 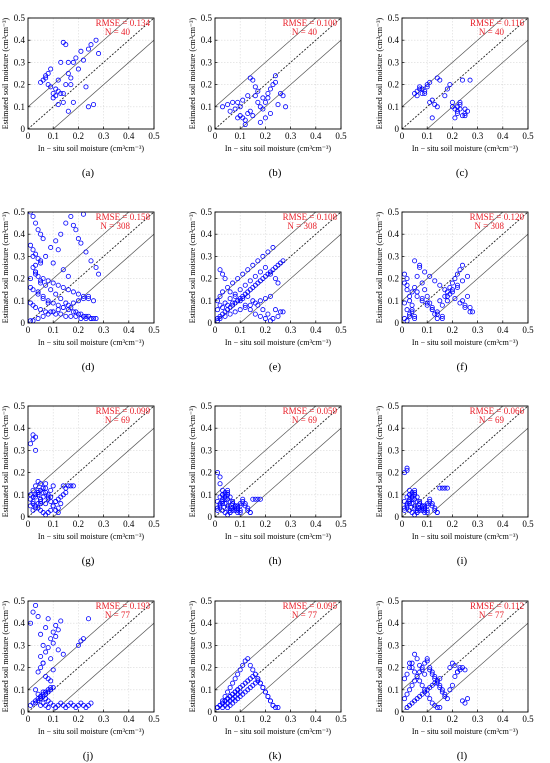 What do you see at coordinates (427, 330) in the screenshot?
I see `x-tick-label: 0.1` at bounding box center [427, 330].